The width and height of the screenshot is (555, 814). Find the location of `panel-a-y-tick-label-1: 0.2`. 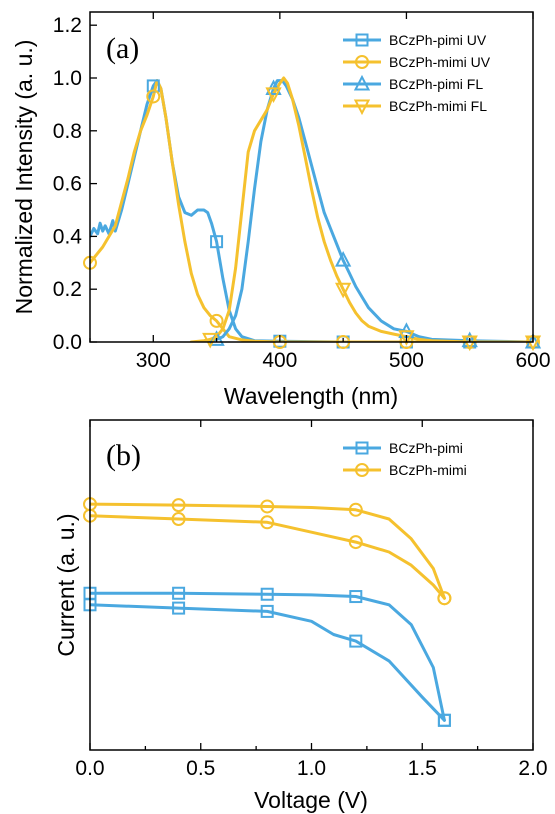

panel-a-y-tick-label-1: 0.2 is located at coordinates (67, 289).